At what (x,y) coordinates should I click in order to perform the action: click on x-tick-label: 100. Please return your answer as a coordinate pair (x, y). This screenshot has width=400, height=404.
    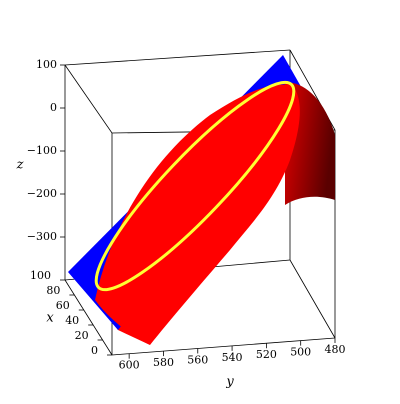
    Looking at the image, I should click on (40, 275).